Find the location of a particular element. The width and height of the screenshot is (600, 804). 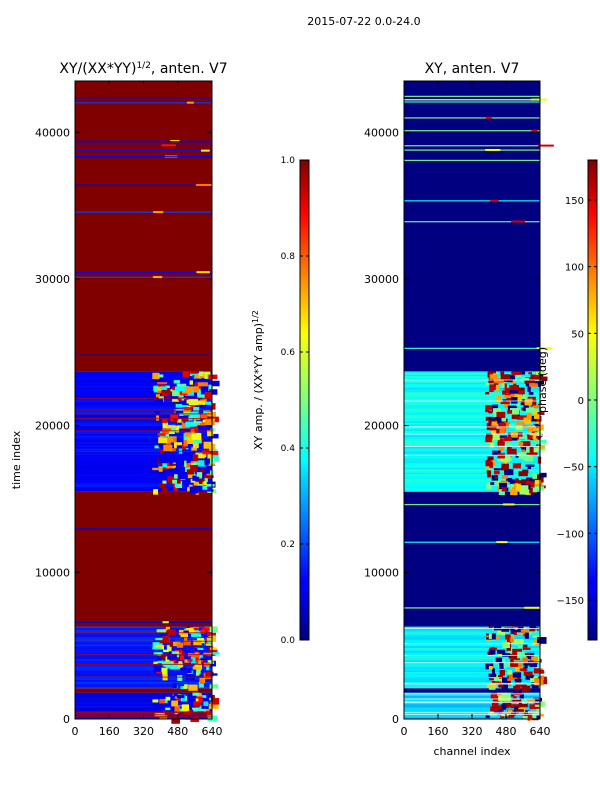

right-xtick-label: 0 is located at coordinates (404, 731).